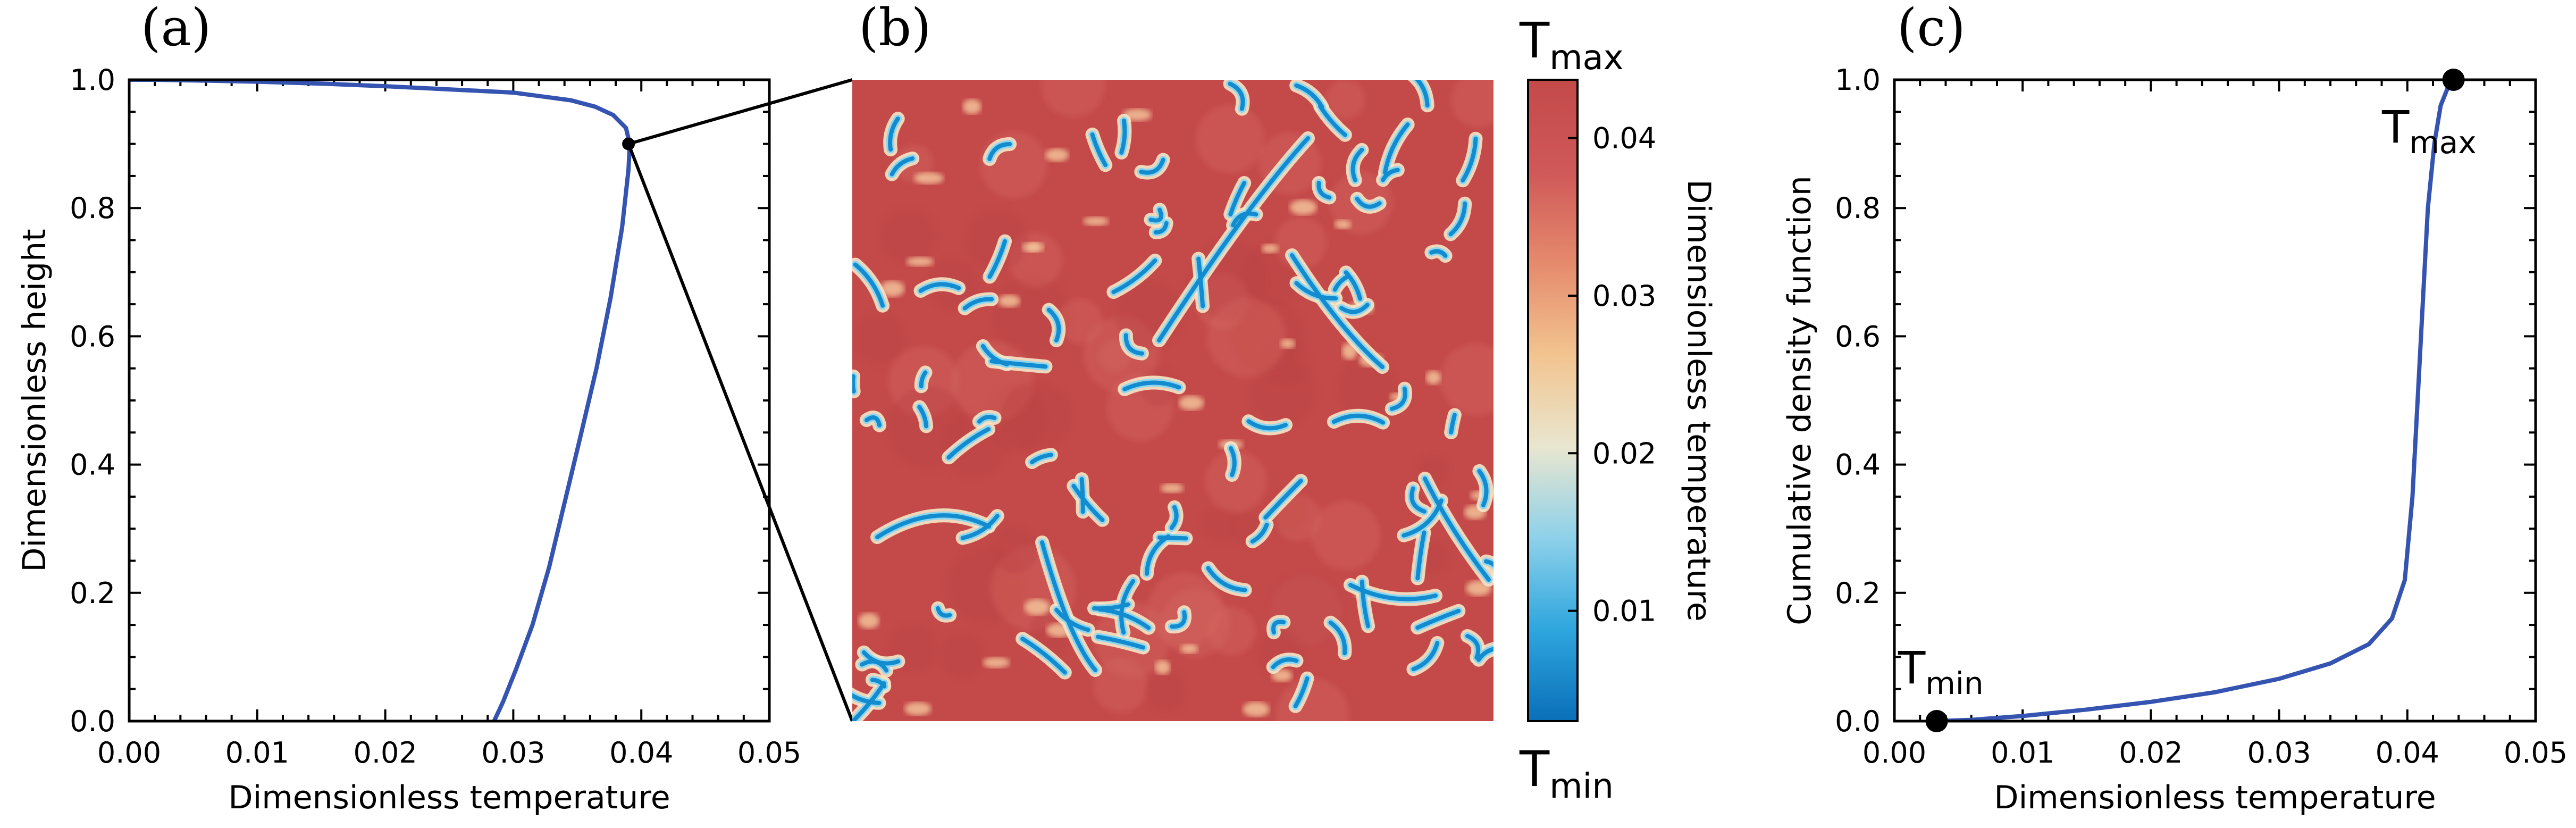 Image resolution: width=2576 pixels, height=828 pixels. What do you see at coordinates (2279, 753) in the screenshot?
I see `panel-c-x-tick-label: 0.03` at bounding box center [2279, 753].